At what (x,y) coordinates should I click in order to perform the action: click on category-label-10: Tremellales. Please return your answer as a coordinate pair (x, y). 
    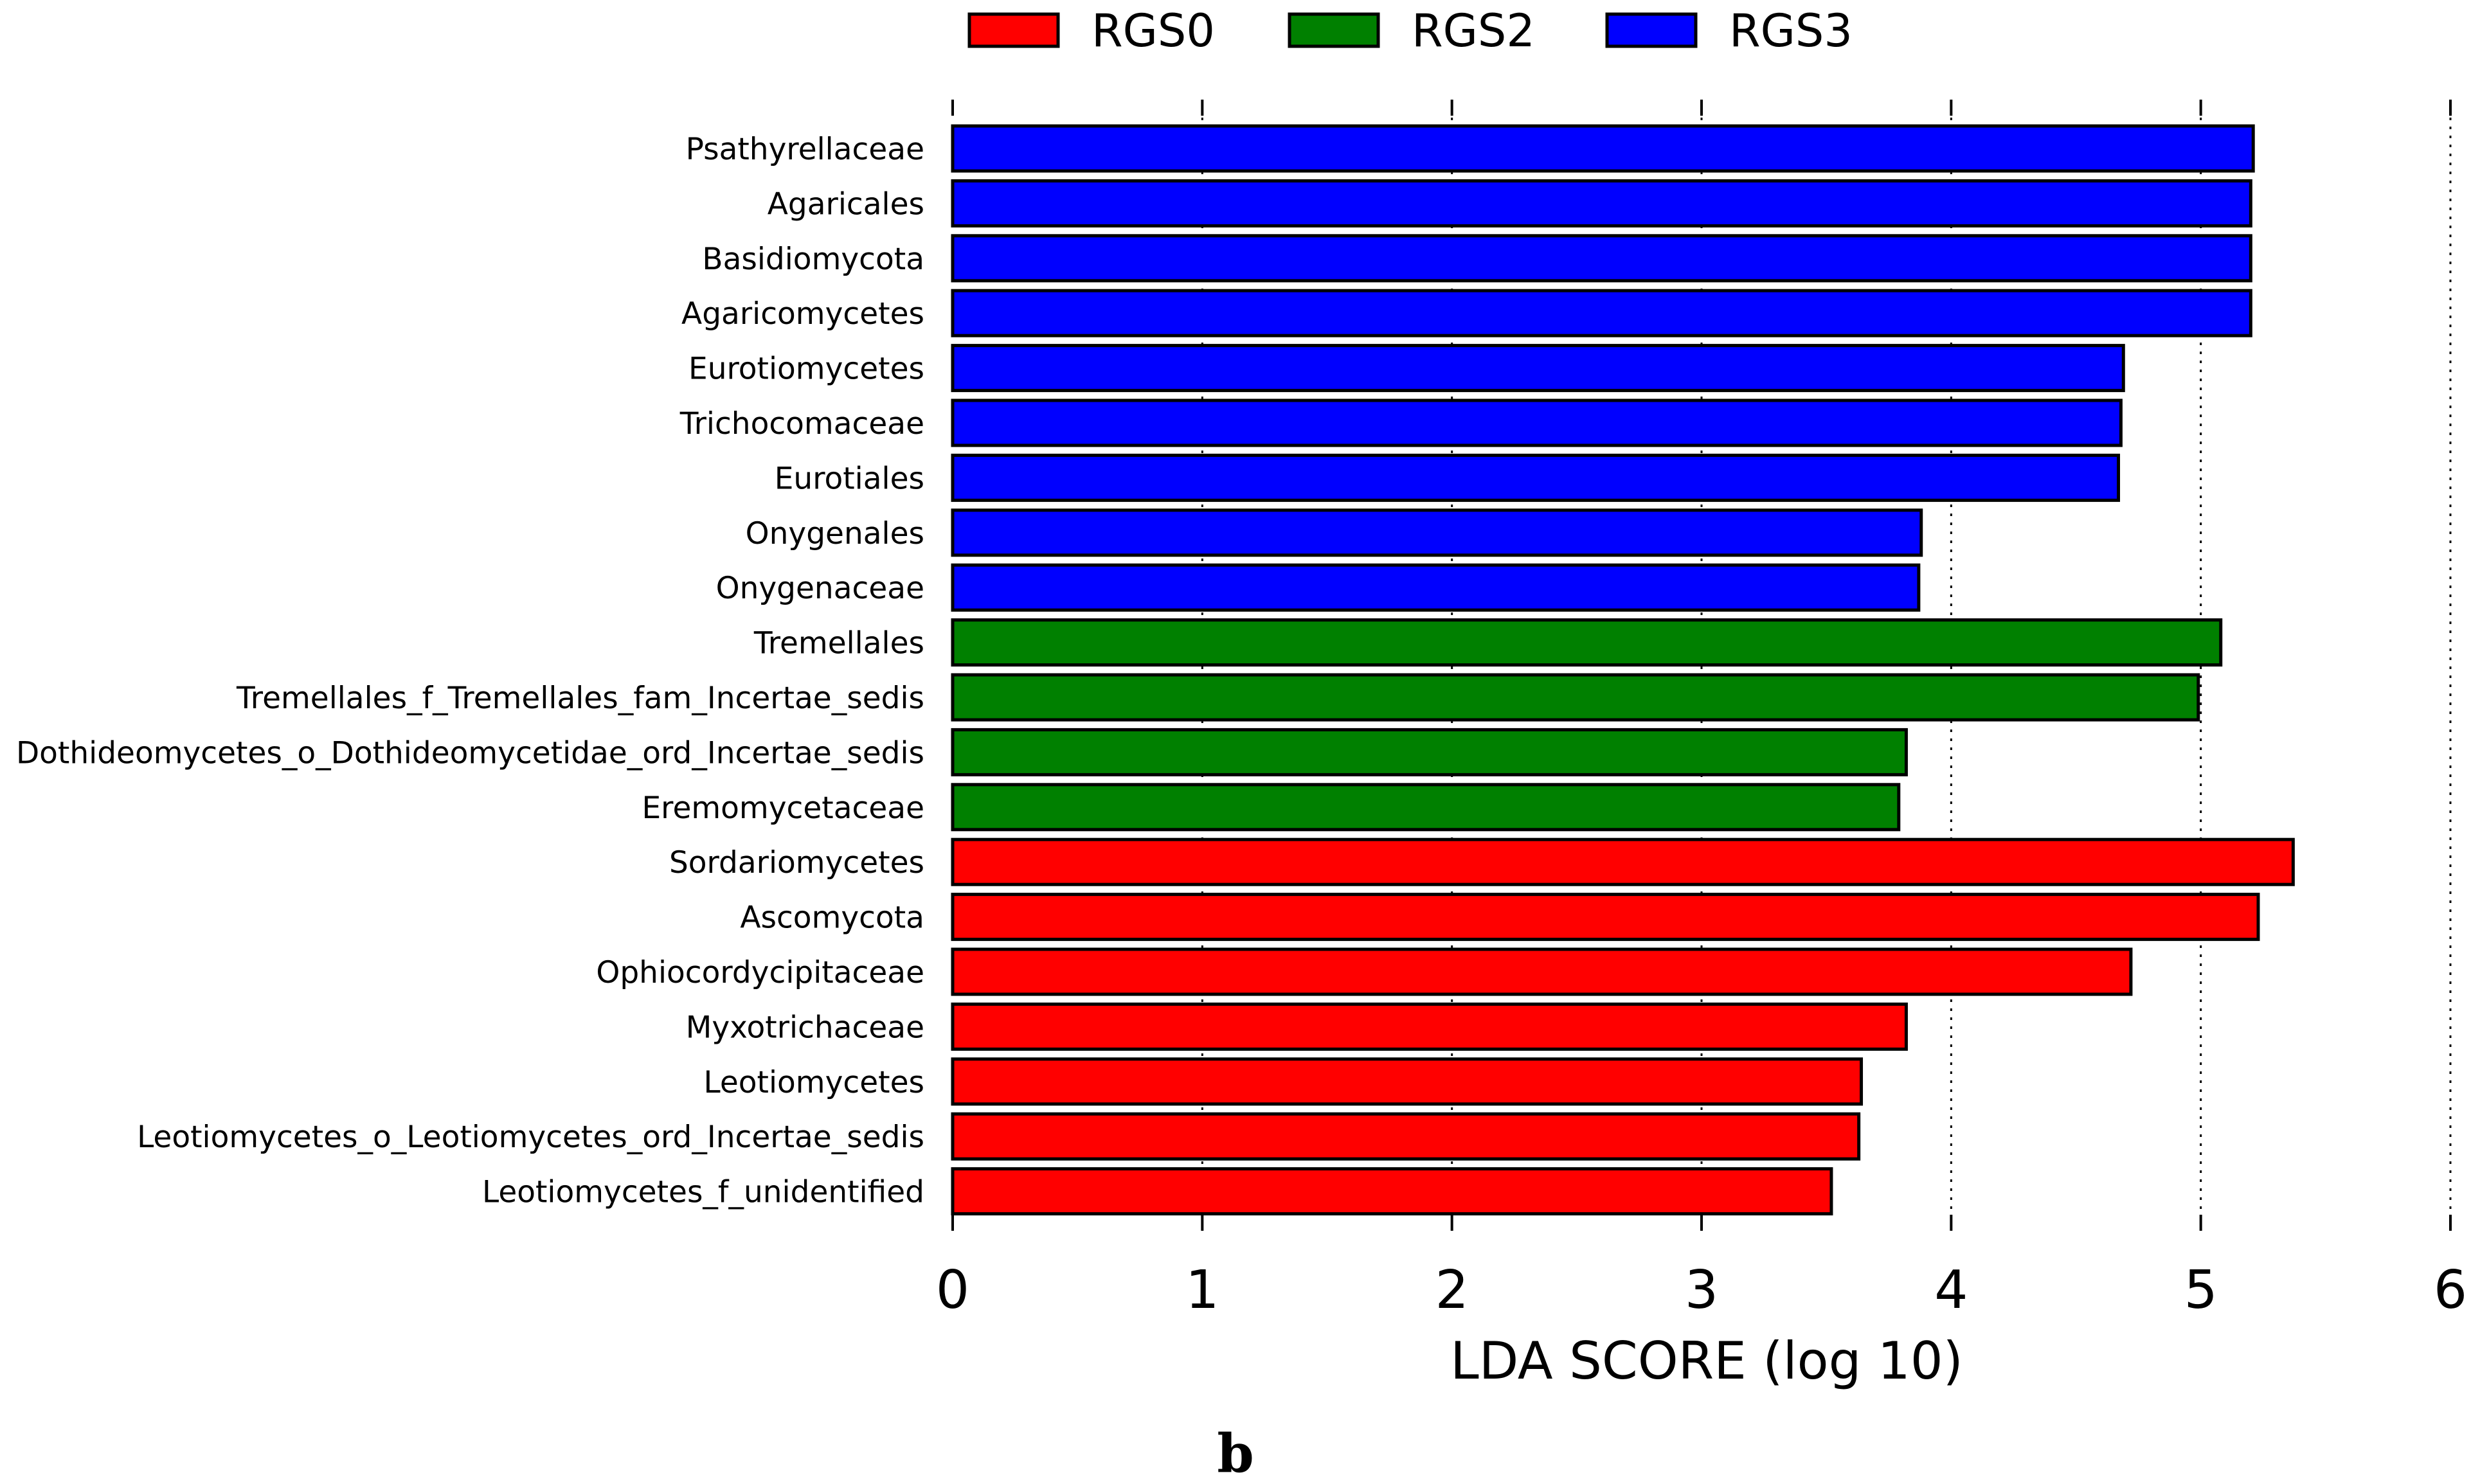
    Looking at the image, I should click on (838, 643).